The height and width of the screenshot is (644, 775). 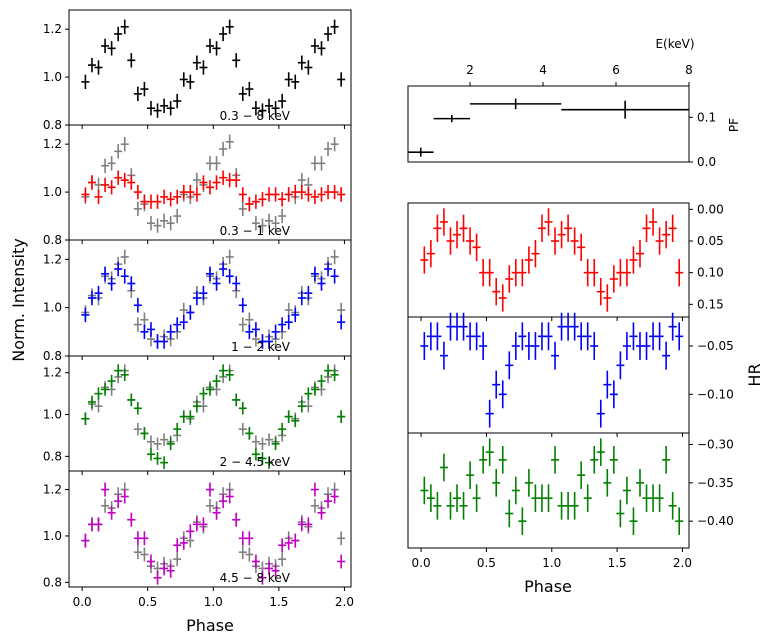 What do you see at coordinates (421, 563) in the screenshot?
I see `hr-phase-tick-label: 0.0` at bounding box center [421, 563].